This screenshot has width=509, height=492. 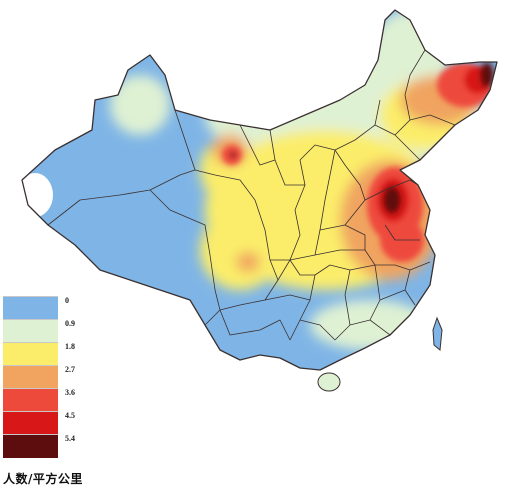 What do you see at coordinates (240, 250) in the screenshot?
I see `density-zone-mid-west` at bounding box center [240, 250].